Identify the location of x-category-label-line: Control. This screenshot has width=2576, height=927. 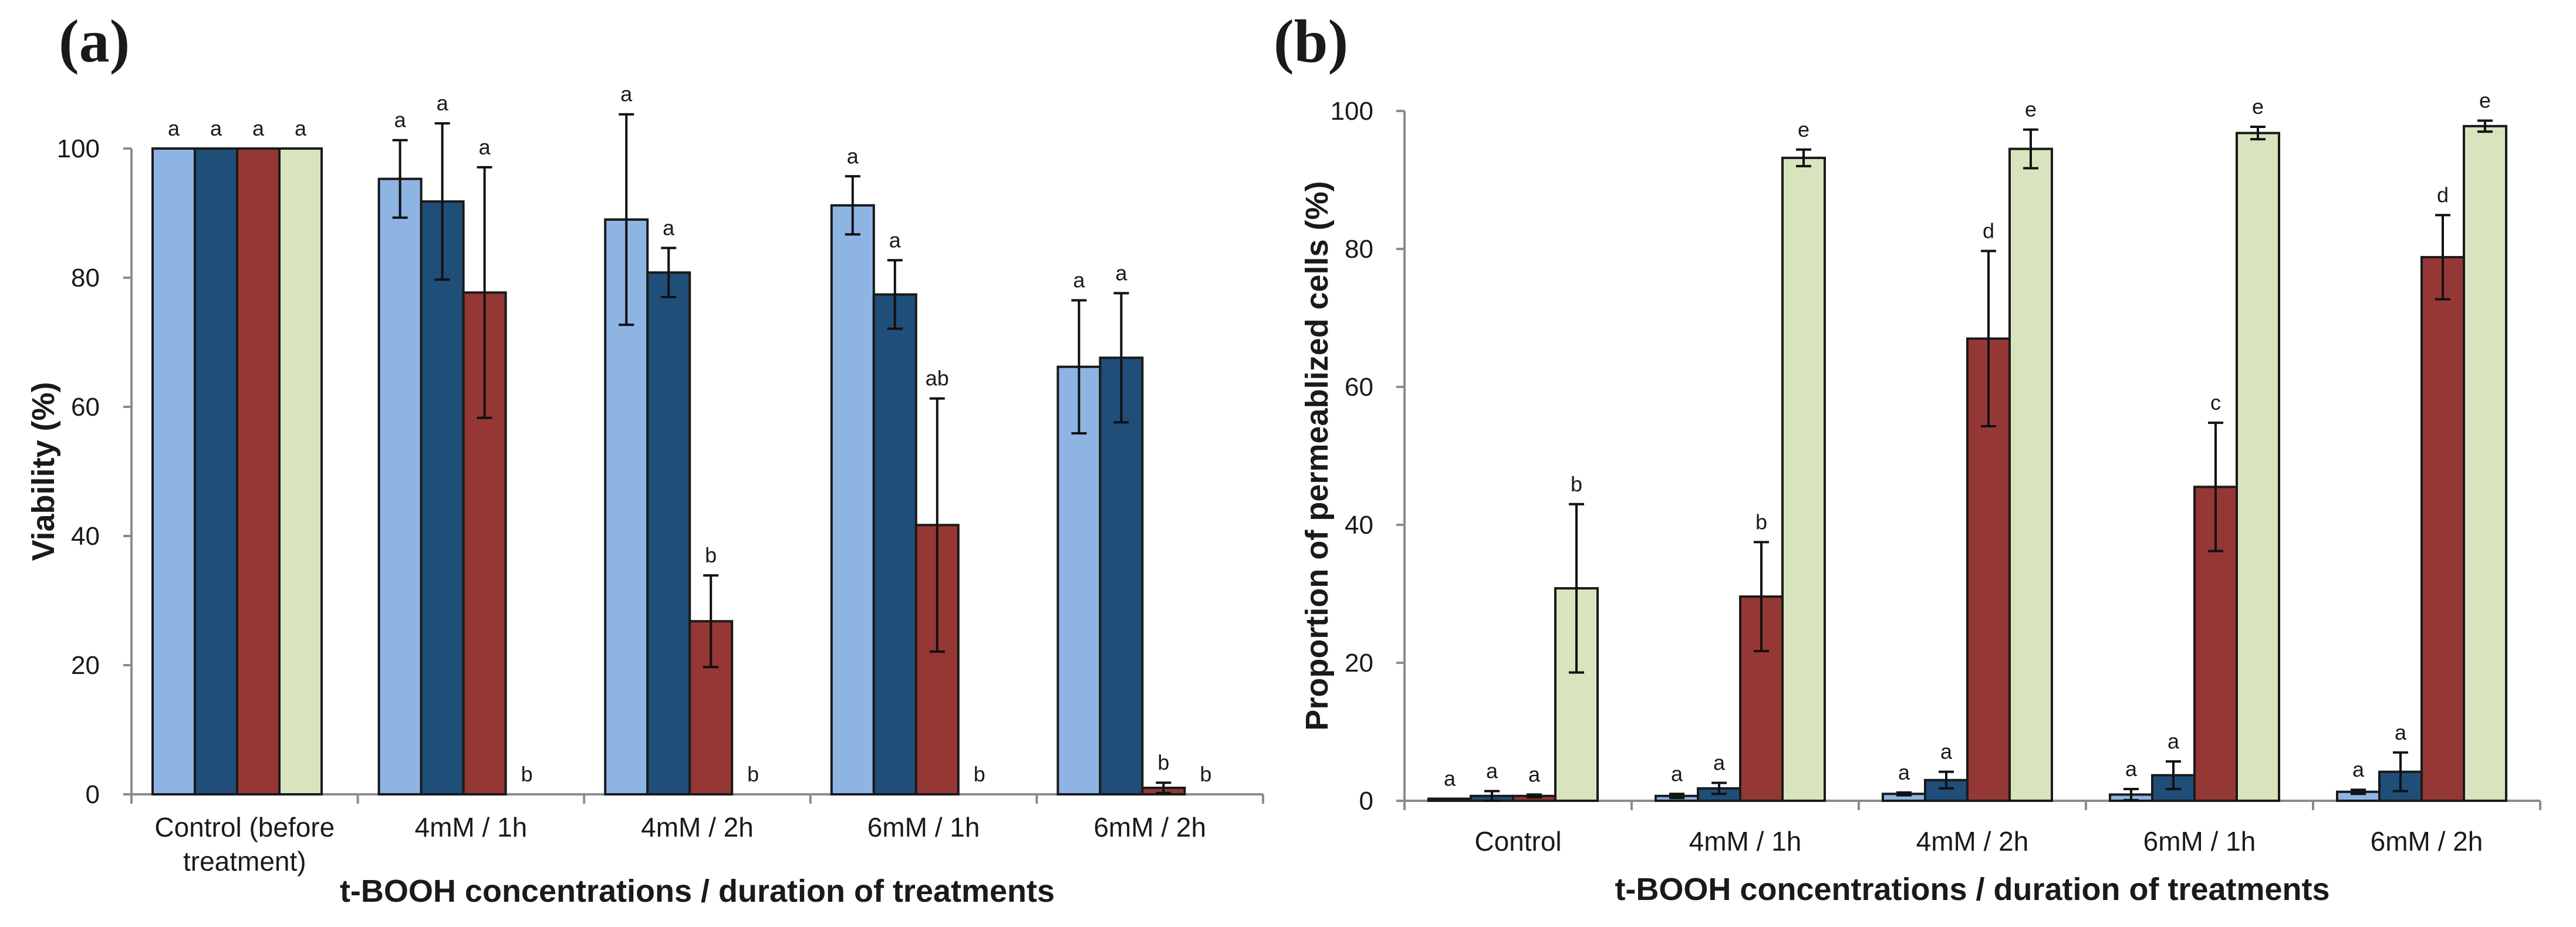
(1517, 841).